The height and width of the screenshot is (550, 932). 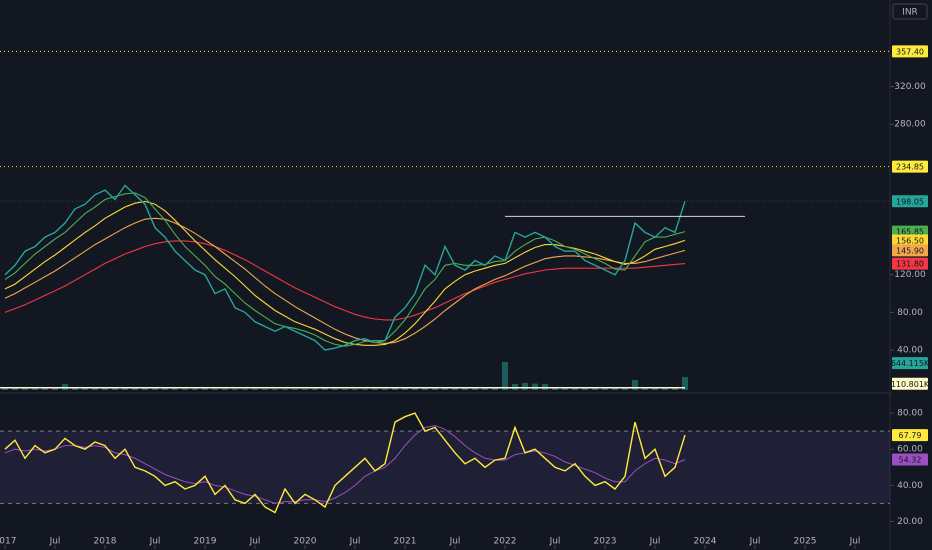 What do you see at coordinates (910, 522) in the screenshot?
I see `rsi-tick-label: 20.00` at bounding box center [910, 522].